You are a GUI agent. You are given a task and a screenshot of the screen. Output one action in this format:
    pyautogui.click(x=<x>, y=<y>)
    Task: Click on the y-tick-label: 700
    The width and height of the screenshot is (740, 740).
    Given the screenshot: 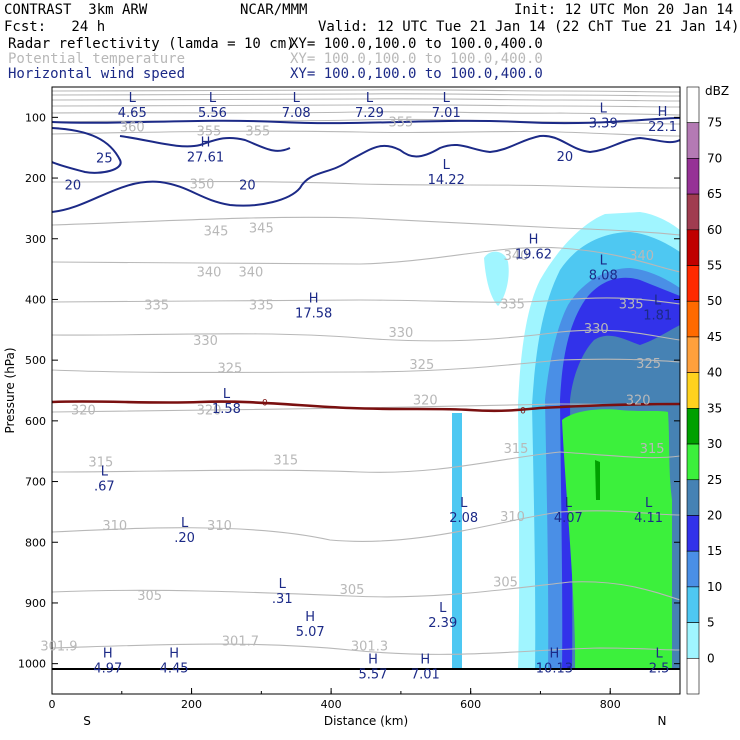 What is the action you would take?
    pyautogui.click(x=35, y=482)
    